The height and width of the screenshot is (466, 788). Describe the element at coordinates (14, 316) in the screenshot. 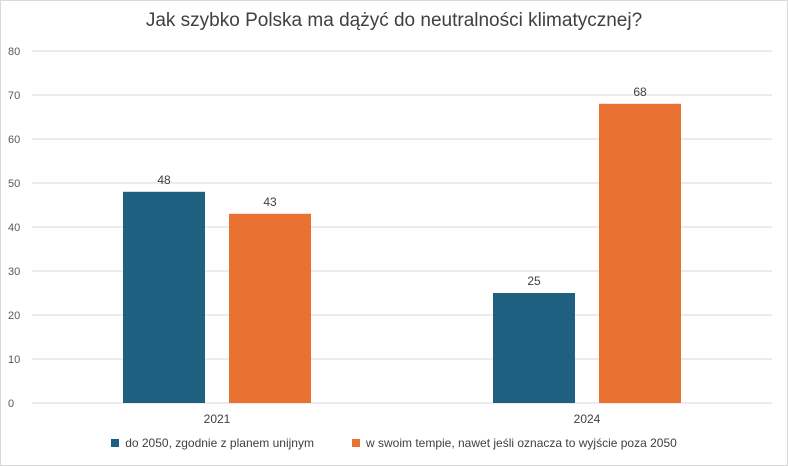

I see `y-tick-label: 20` at that location.